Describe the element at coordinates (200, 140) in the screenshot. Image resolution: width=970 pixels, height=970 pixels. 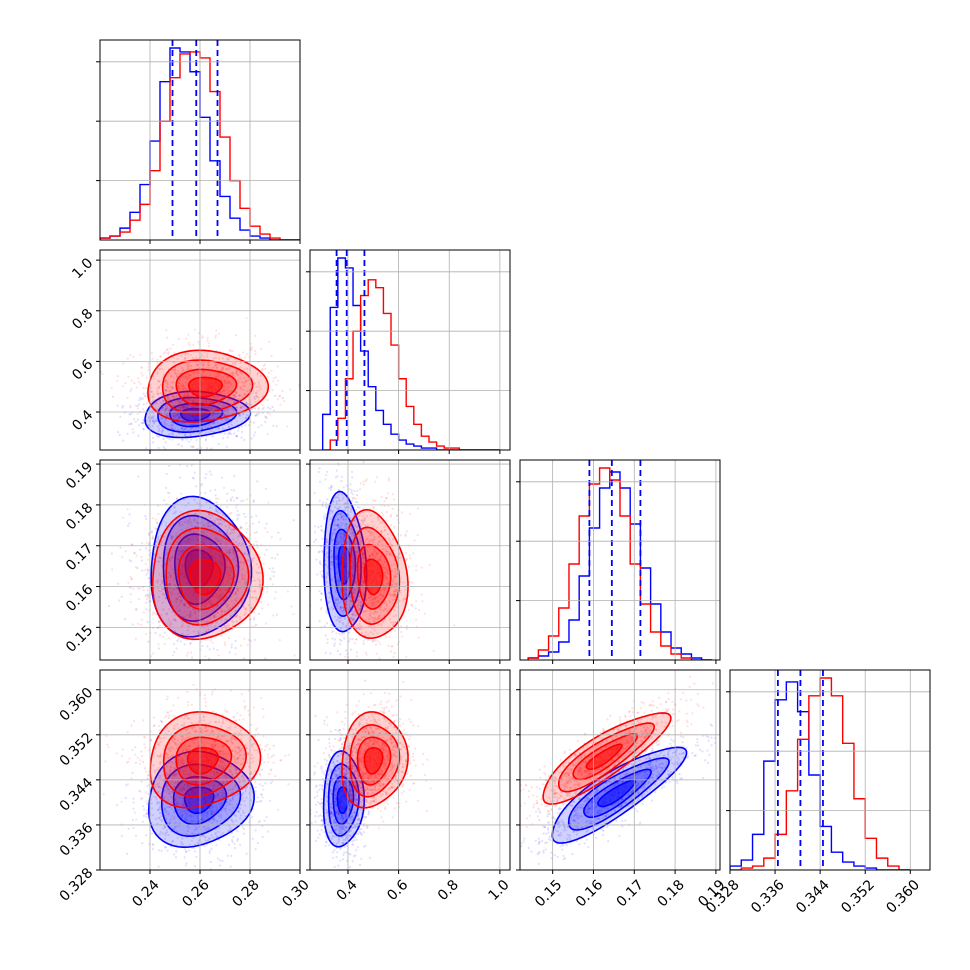
I see `hist-panel-0-plot-area` at that location.